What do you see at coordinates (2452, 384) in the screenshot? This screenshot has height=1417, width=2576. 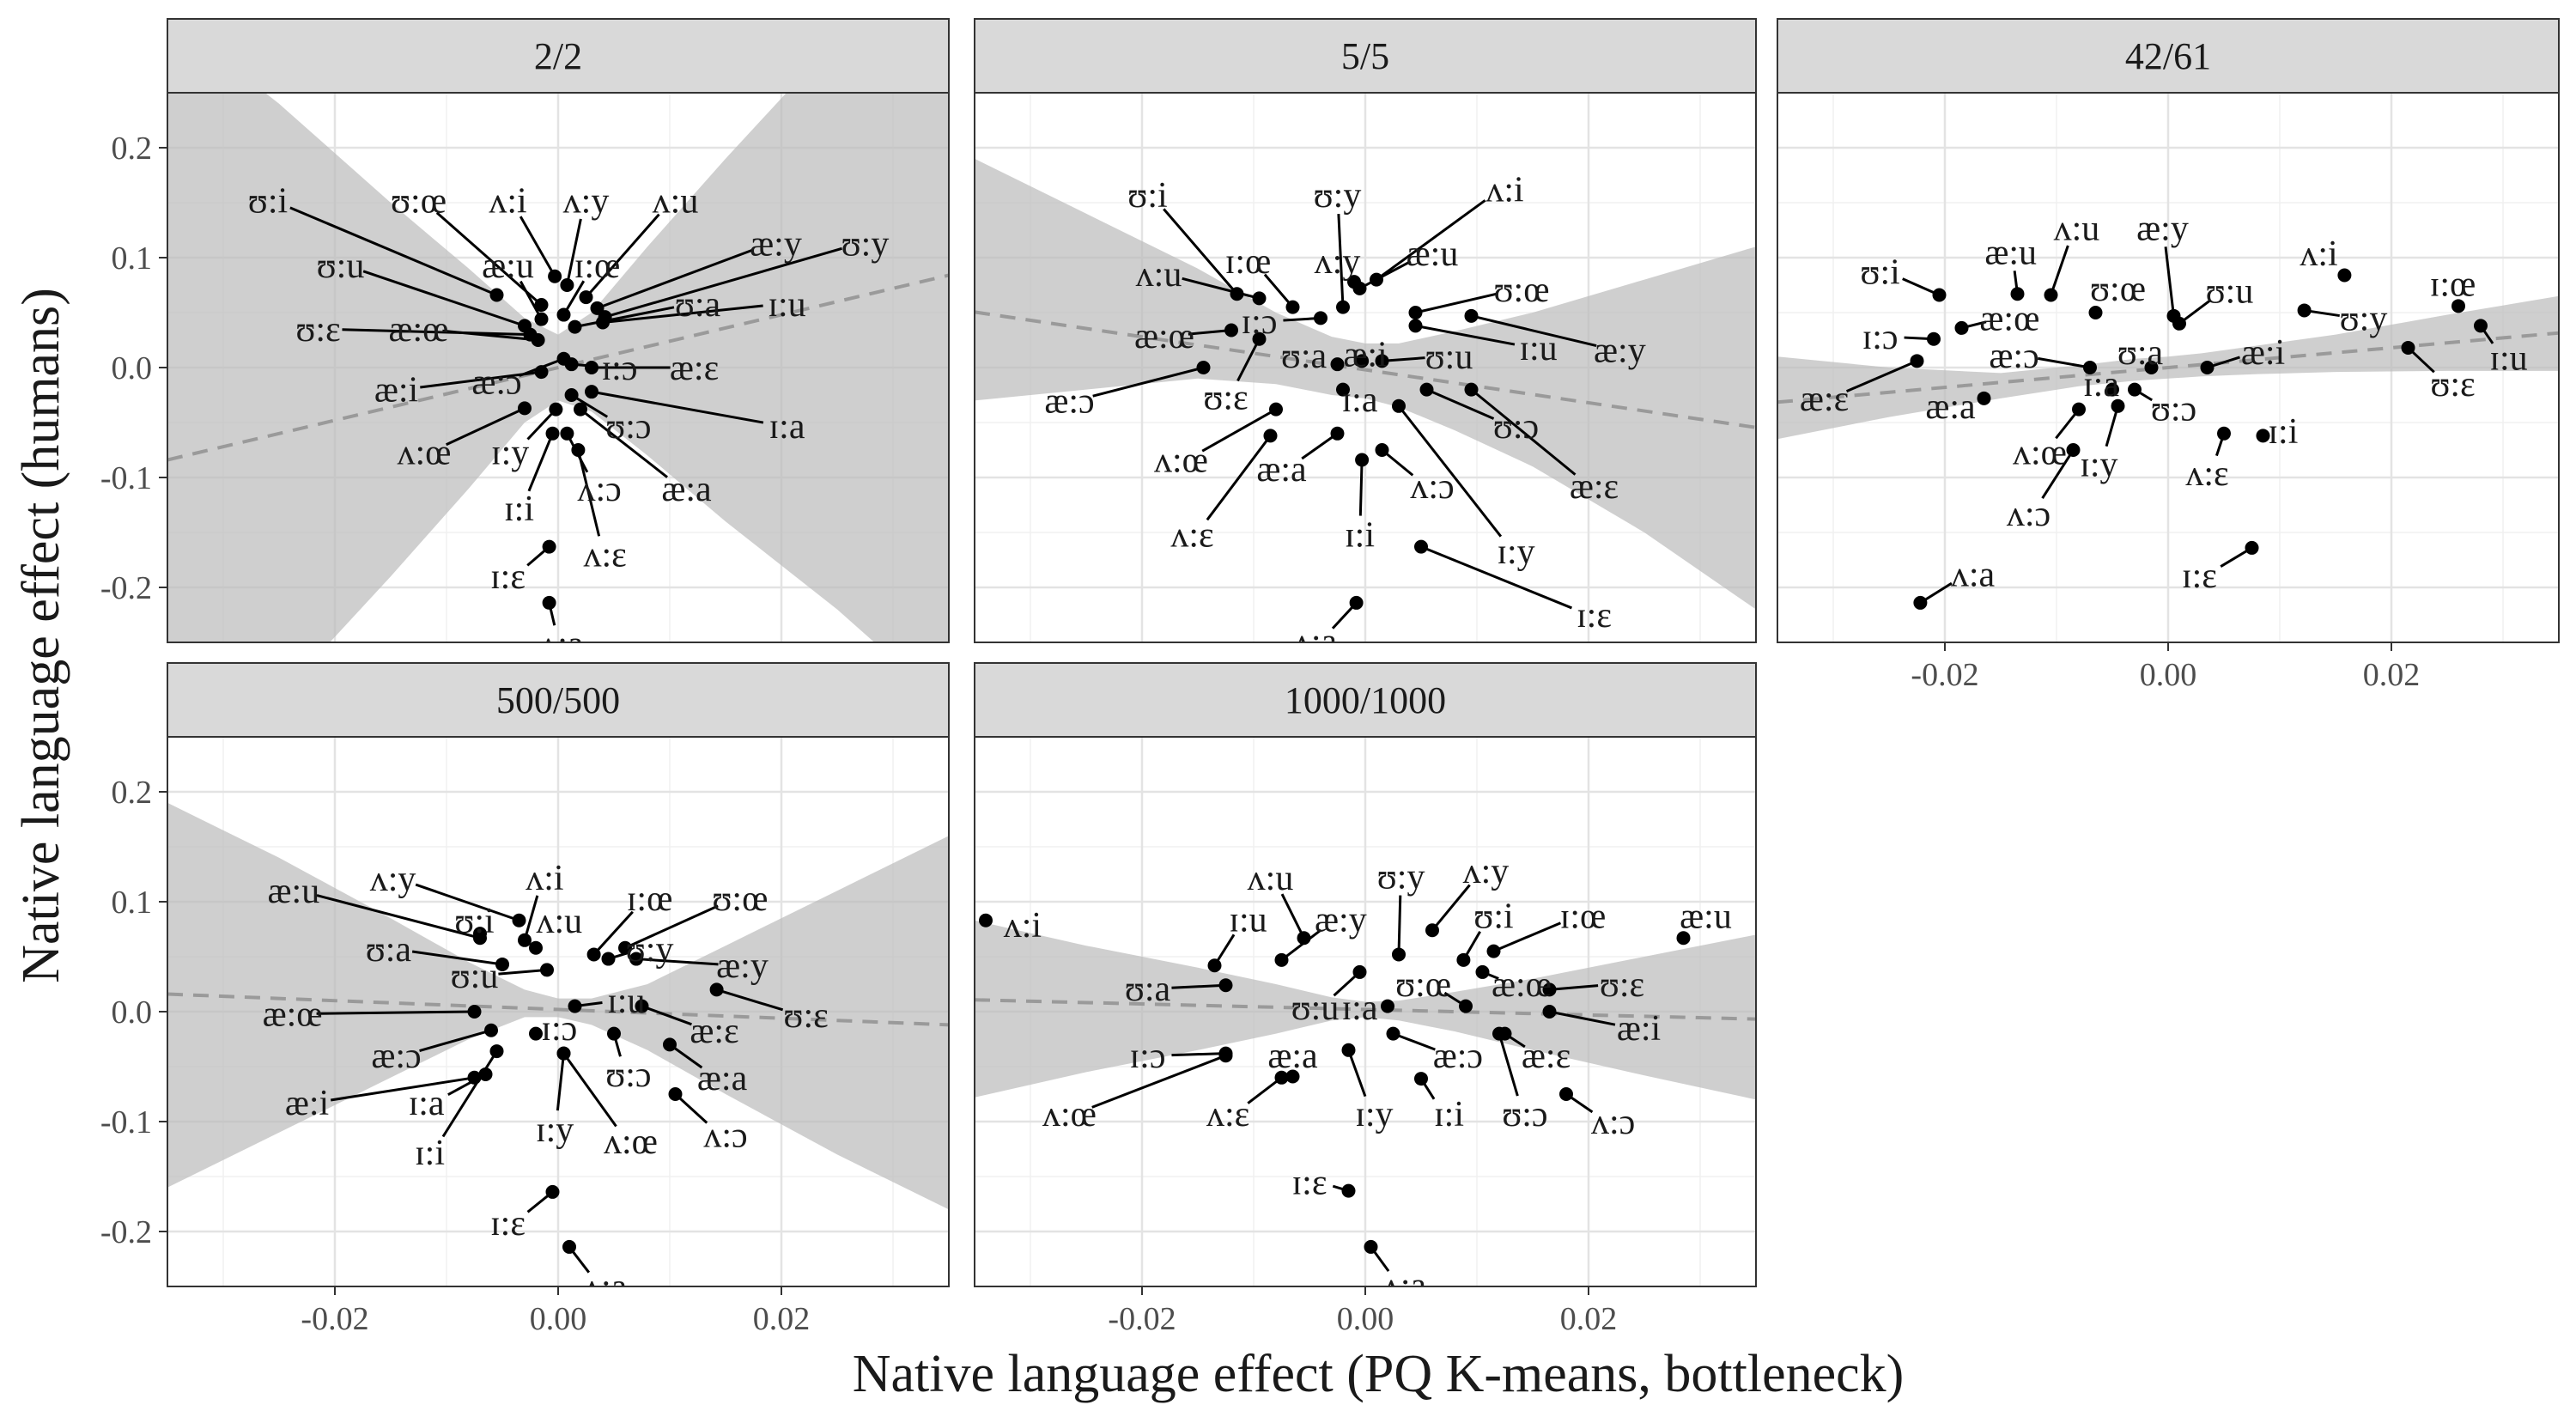 I see `point-label: ʊ:ε` at bounding box center [2452, 384].